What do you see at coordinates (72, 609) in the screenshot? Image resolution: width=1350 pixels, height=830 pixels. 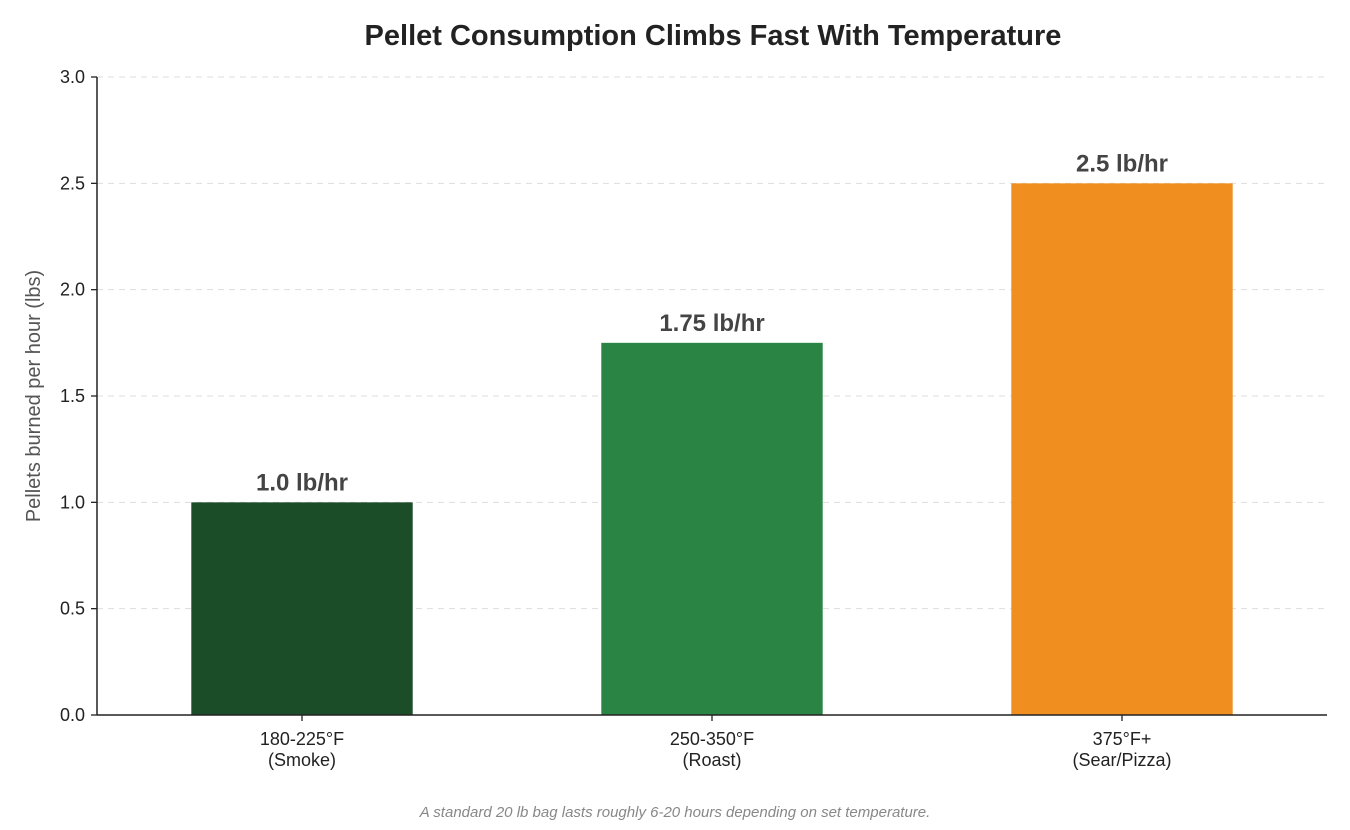 I see `y-tick-label: 0.5` at bounding box center [72, 609].